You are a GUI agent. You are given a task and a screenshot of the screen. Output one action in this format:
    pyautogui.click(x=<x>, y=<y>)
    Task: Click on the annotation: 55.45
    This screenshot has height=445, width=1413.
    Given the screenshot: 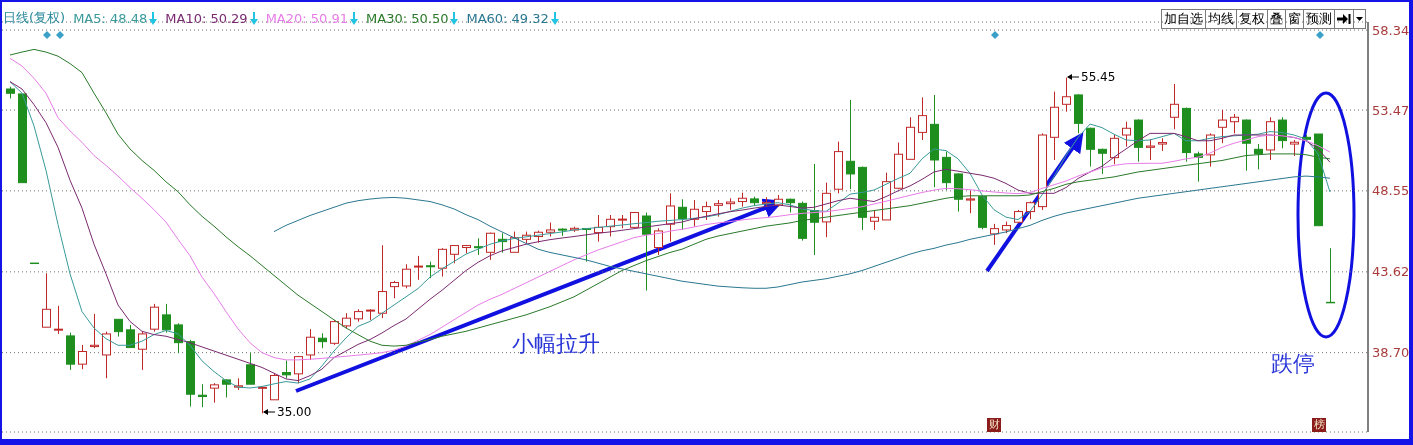 What is the action you would take?
    pyautogui.click(x=1098, y=77)
    